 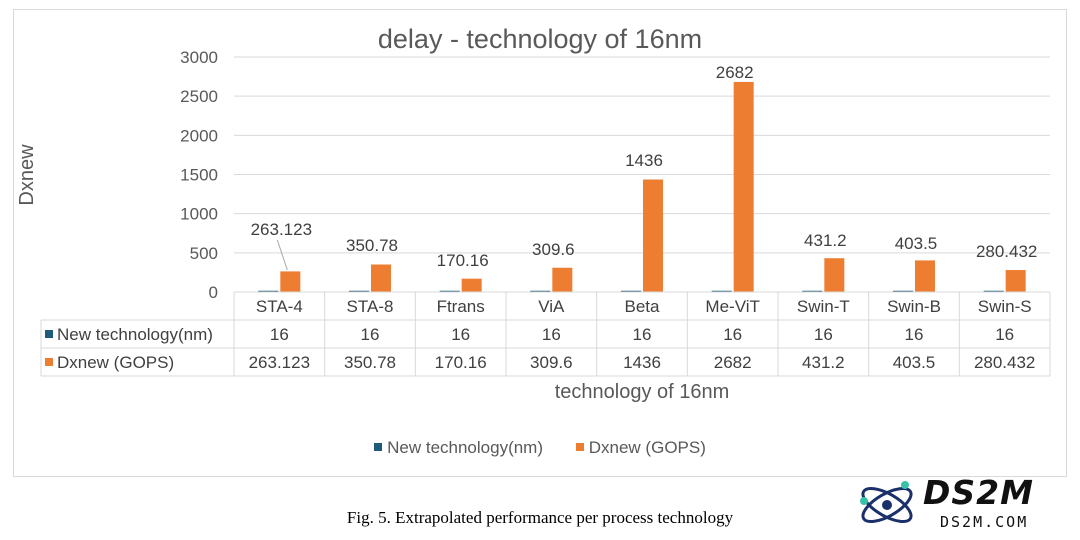 What do you see at coordinates (282, 255) in the screenshot?
I see `data-label-leader` at bounding box center [282, 255].